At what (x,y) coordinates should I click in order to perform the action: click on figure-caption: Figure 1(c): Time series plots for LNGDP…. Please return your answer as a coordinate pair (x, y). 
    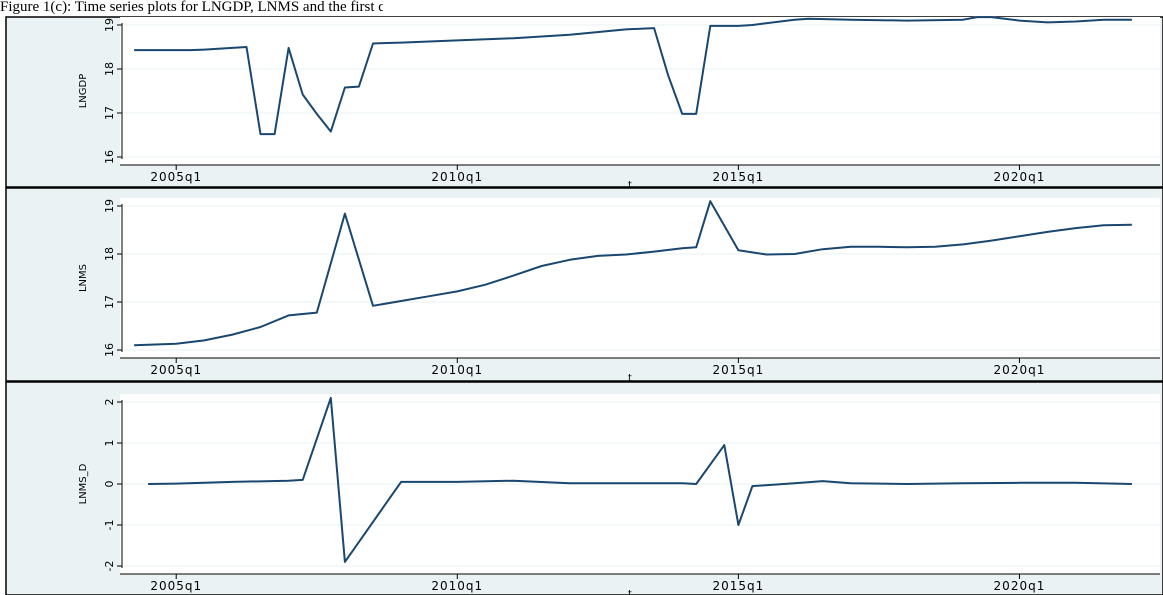
    Looking at the image, I should click on (250, 7).